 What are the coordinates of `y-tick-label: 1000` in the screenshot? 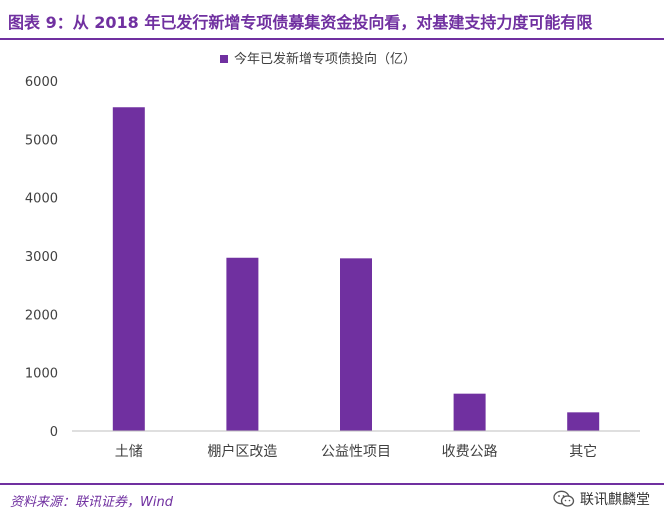 It's located at (41, 374).